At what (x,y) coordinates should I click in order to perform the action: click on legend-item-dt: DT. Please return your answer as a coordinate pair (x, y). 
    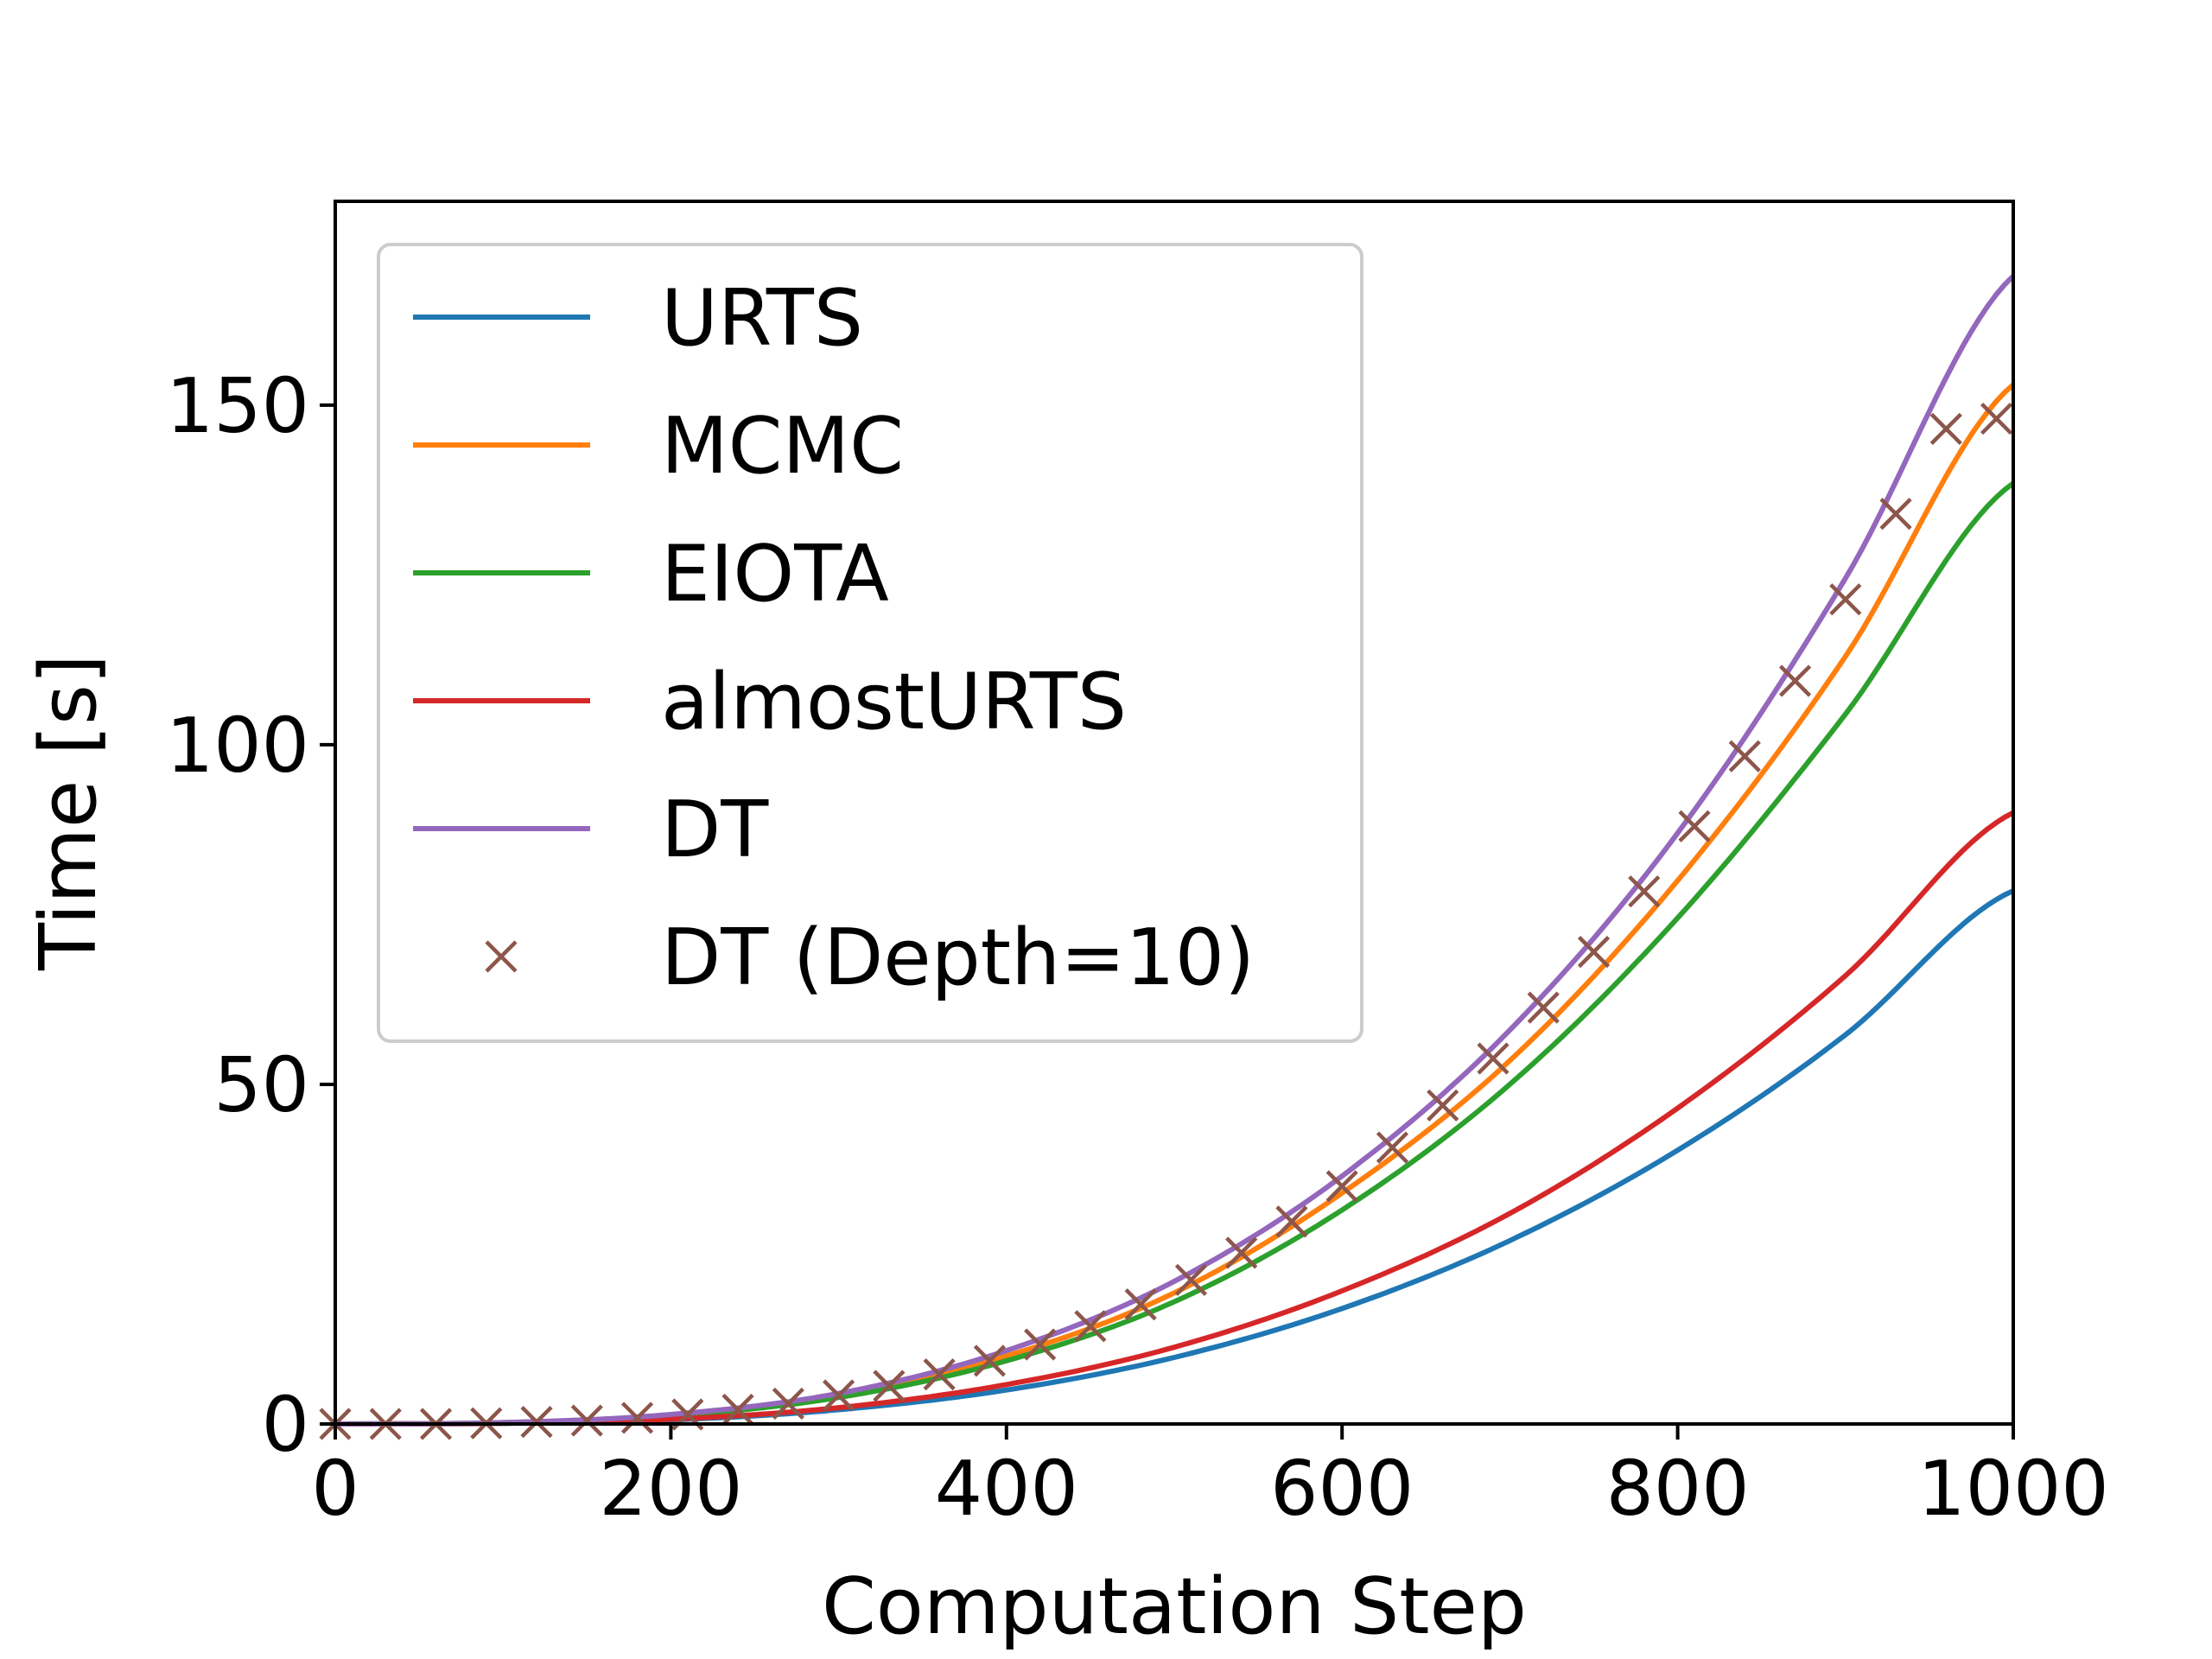
    Looking at the image, I should click on (591, 830).